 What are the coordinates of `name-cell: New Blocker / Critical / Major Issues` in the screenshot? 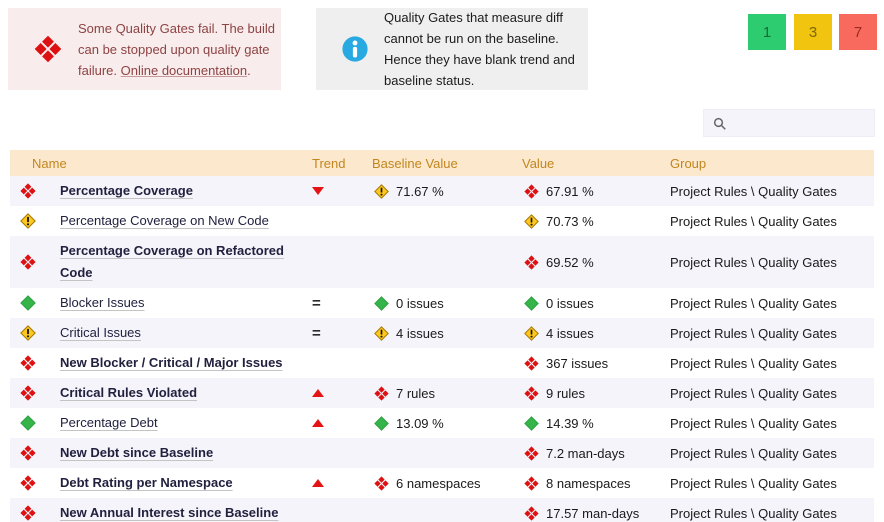 It's located at (186, 363).